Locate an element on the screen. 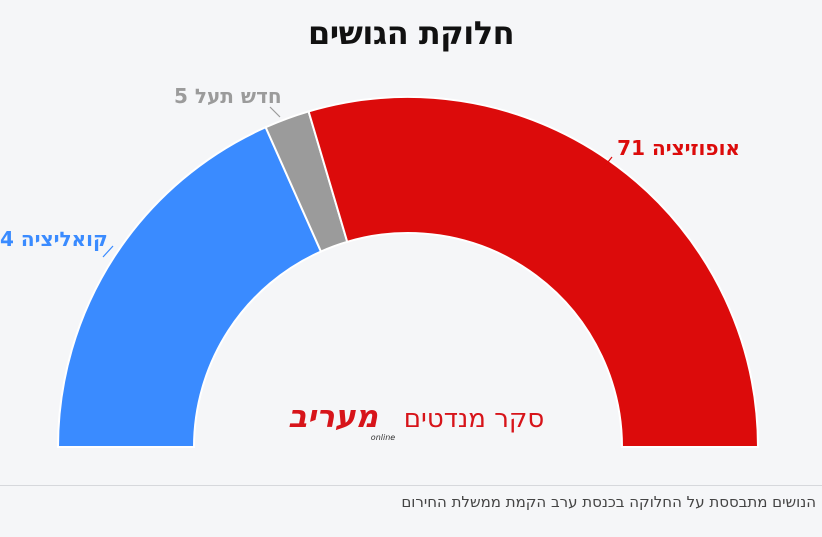 This screenshot has width=822, height=537. footer-divider is located at coordinates (411, 485).